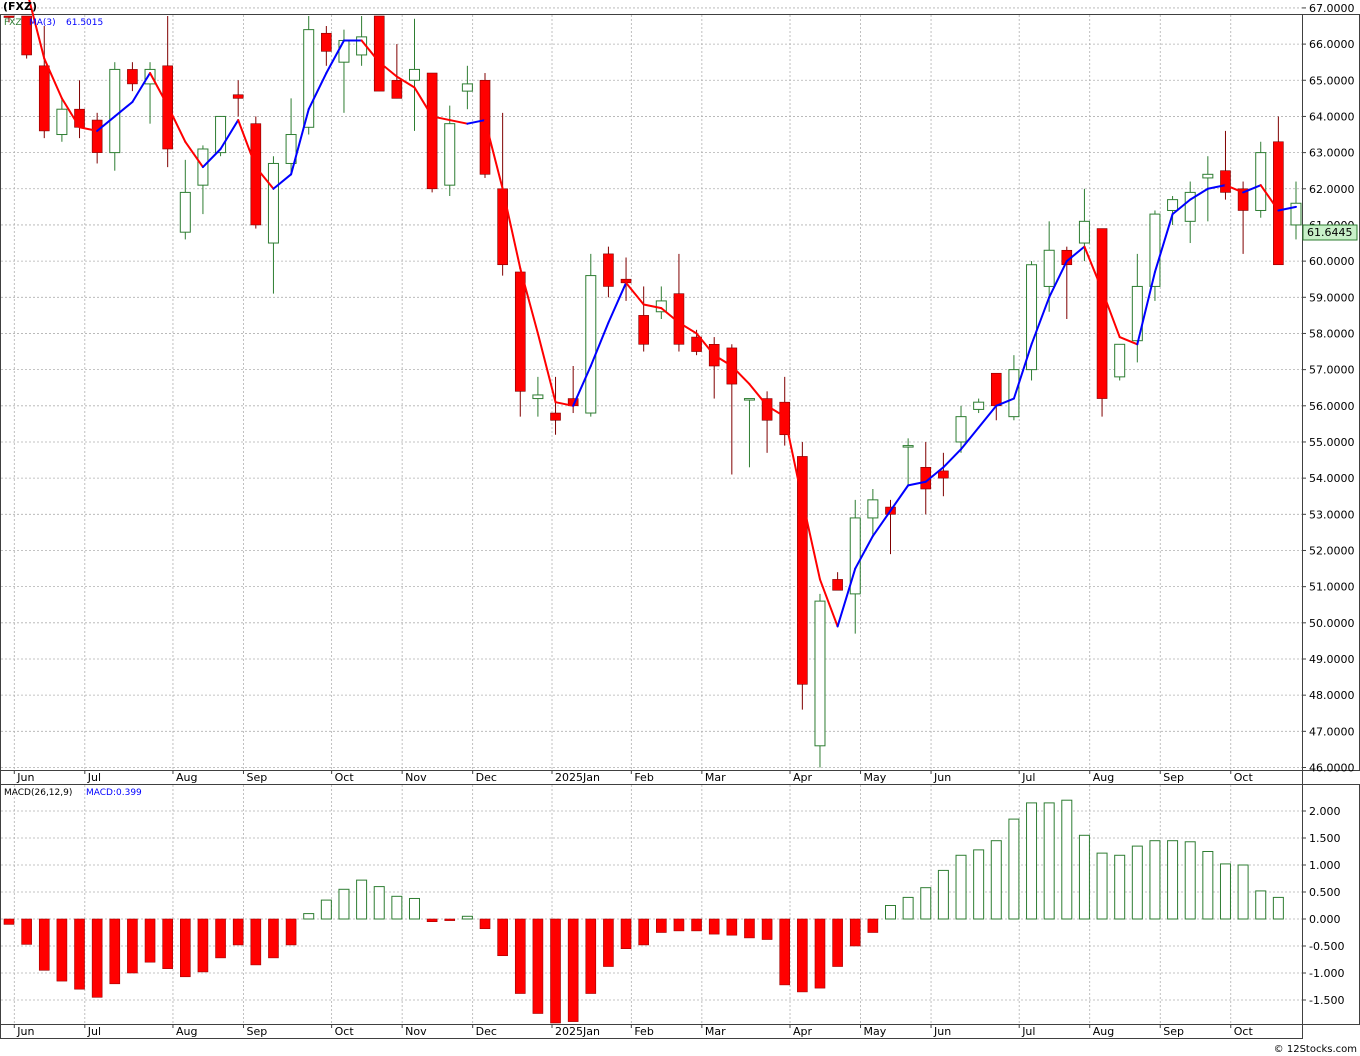 The width and height of the screenshot is (1360, 1056). What do you see at coordinates (1173, 1031) in the screenshot?
I see `macd-month-label: Sep` at bounding box center [1173, 1031].